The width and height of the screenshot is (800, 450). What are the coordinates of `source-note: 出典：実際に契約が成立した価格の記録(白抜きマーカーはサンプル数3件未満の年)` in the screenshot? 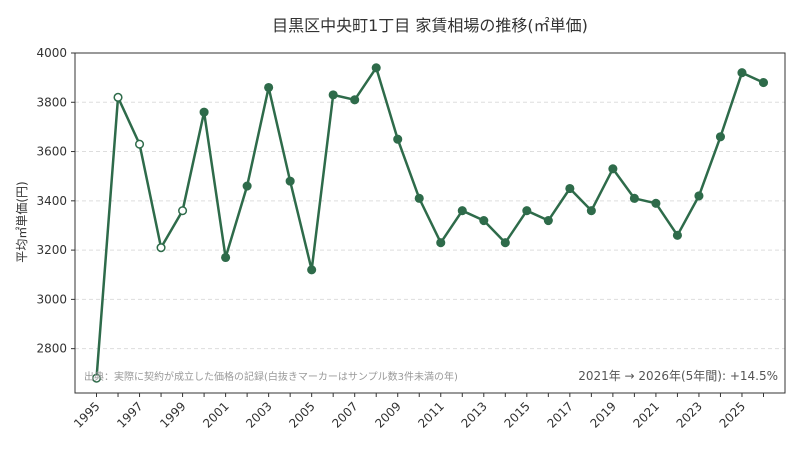 It's located at (271, 376).